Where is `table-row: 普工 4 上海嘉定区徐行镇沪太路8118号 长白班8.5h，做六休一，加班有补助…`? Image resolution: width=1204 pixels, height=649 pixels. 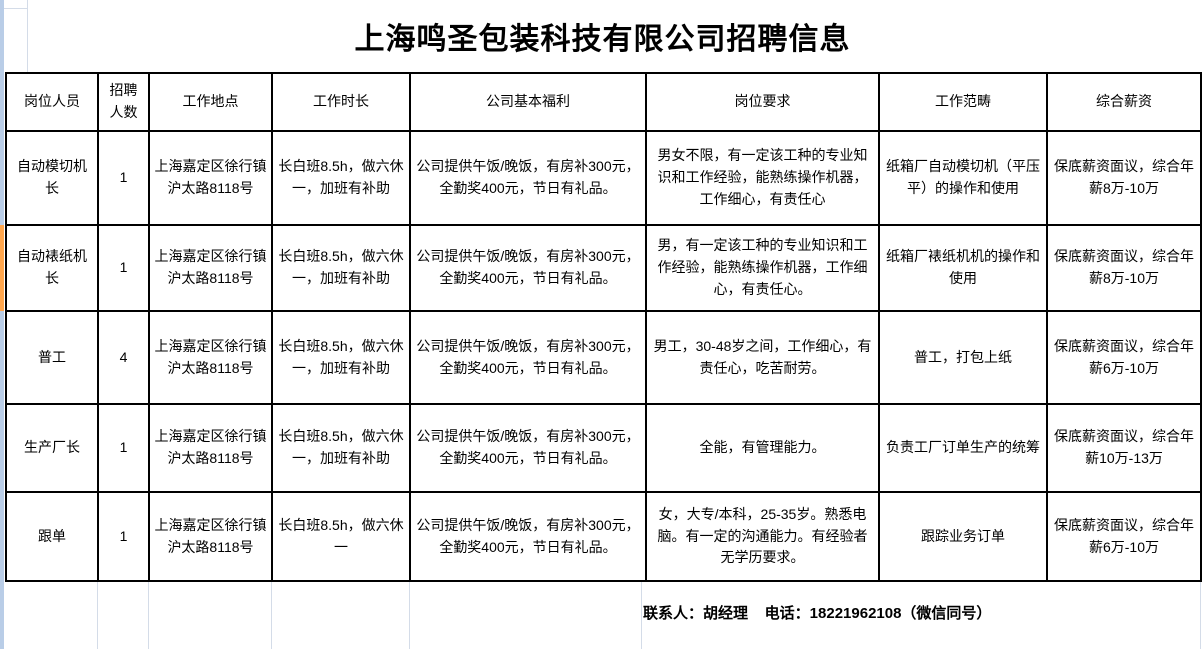
table-row: 普工 4 上海嘉定区徐行镇沪太路8118号 长白班8.5h，做六休一，加班有补助… is located at coordinates (603, 357).